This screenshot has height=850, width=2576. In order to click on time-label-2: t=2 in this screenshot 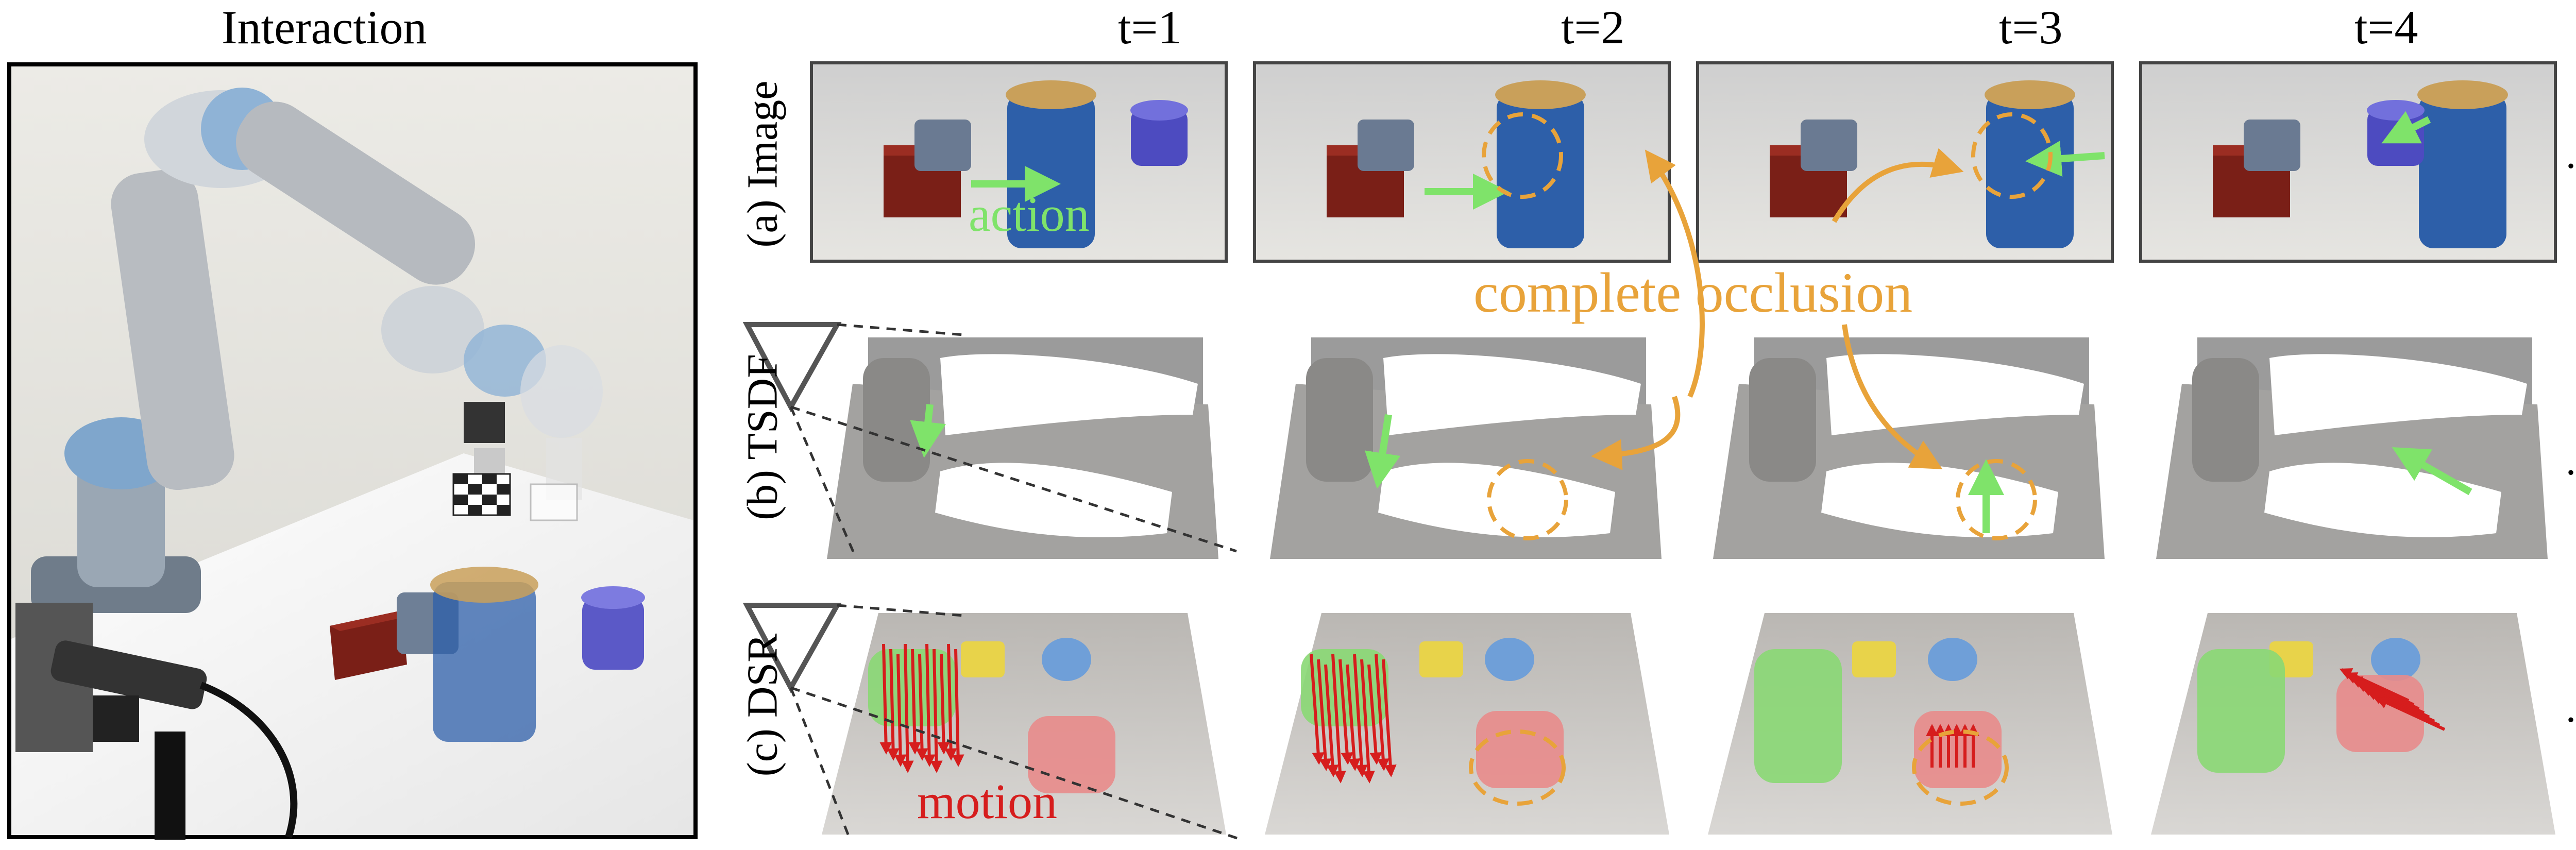, I will do `click(1593, 27)`.